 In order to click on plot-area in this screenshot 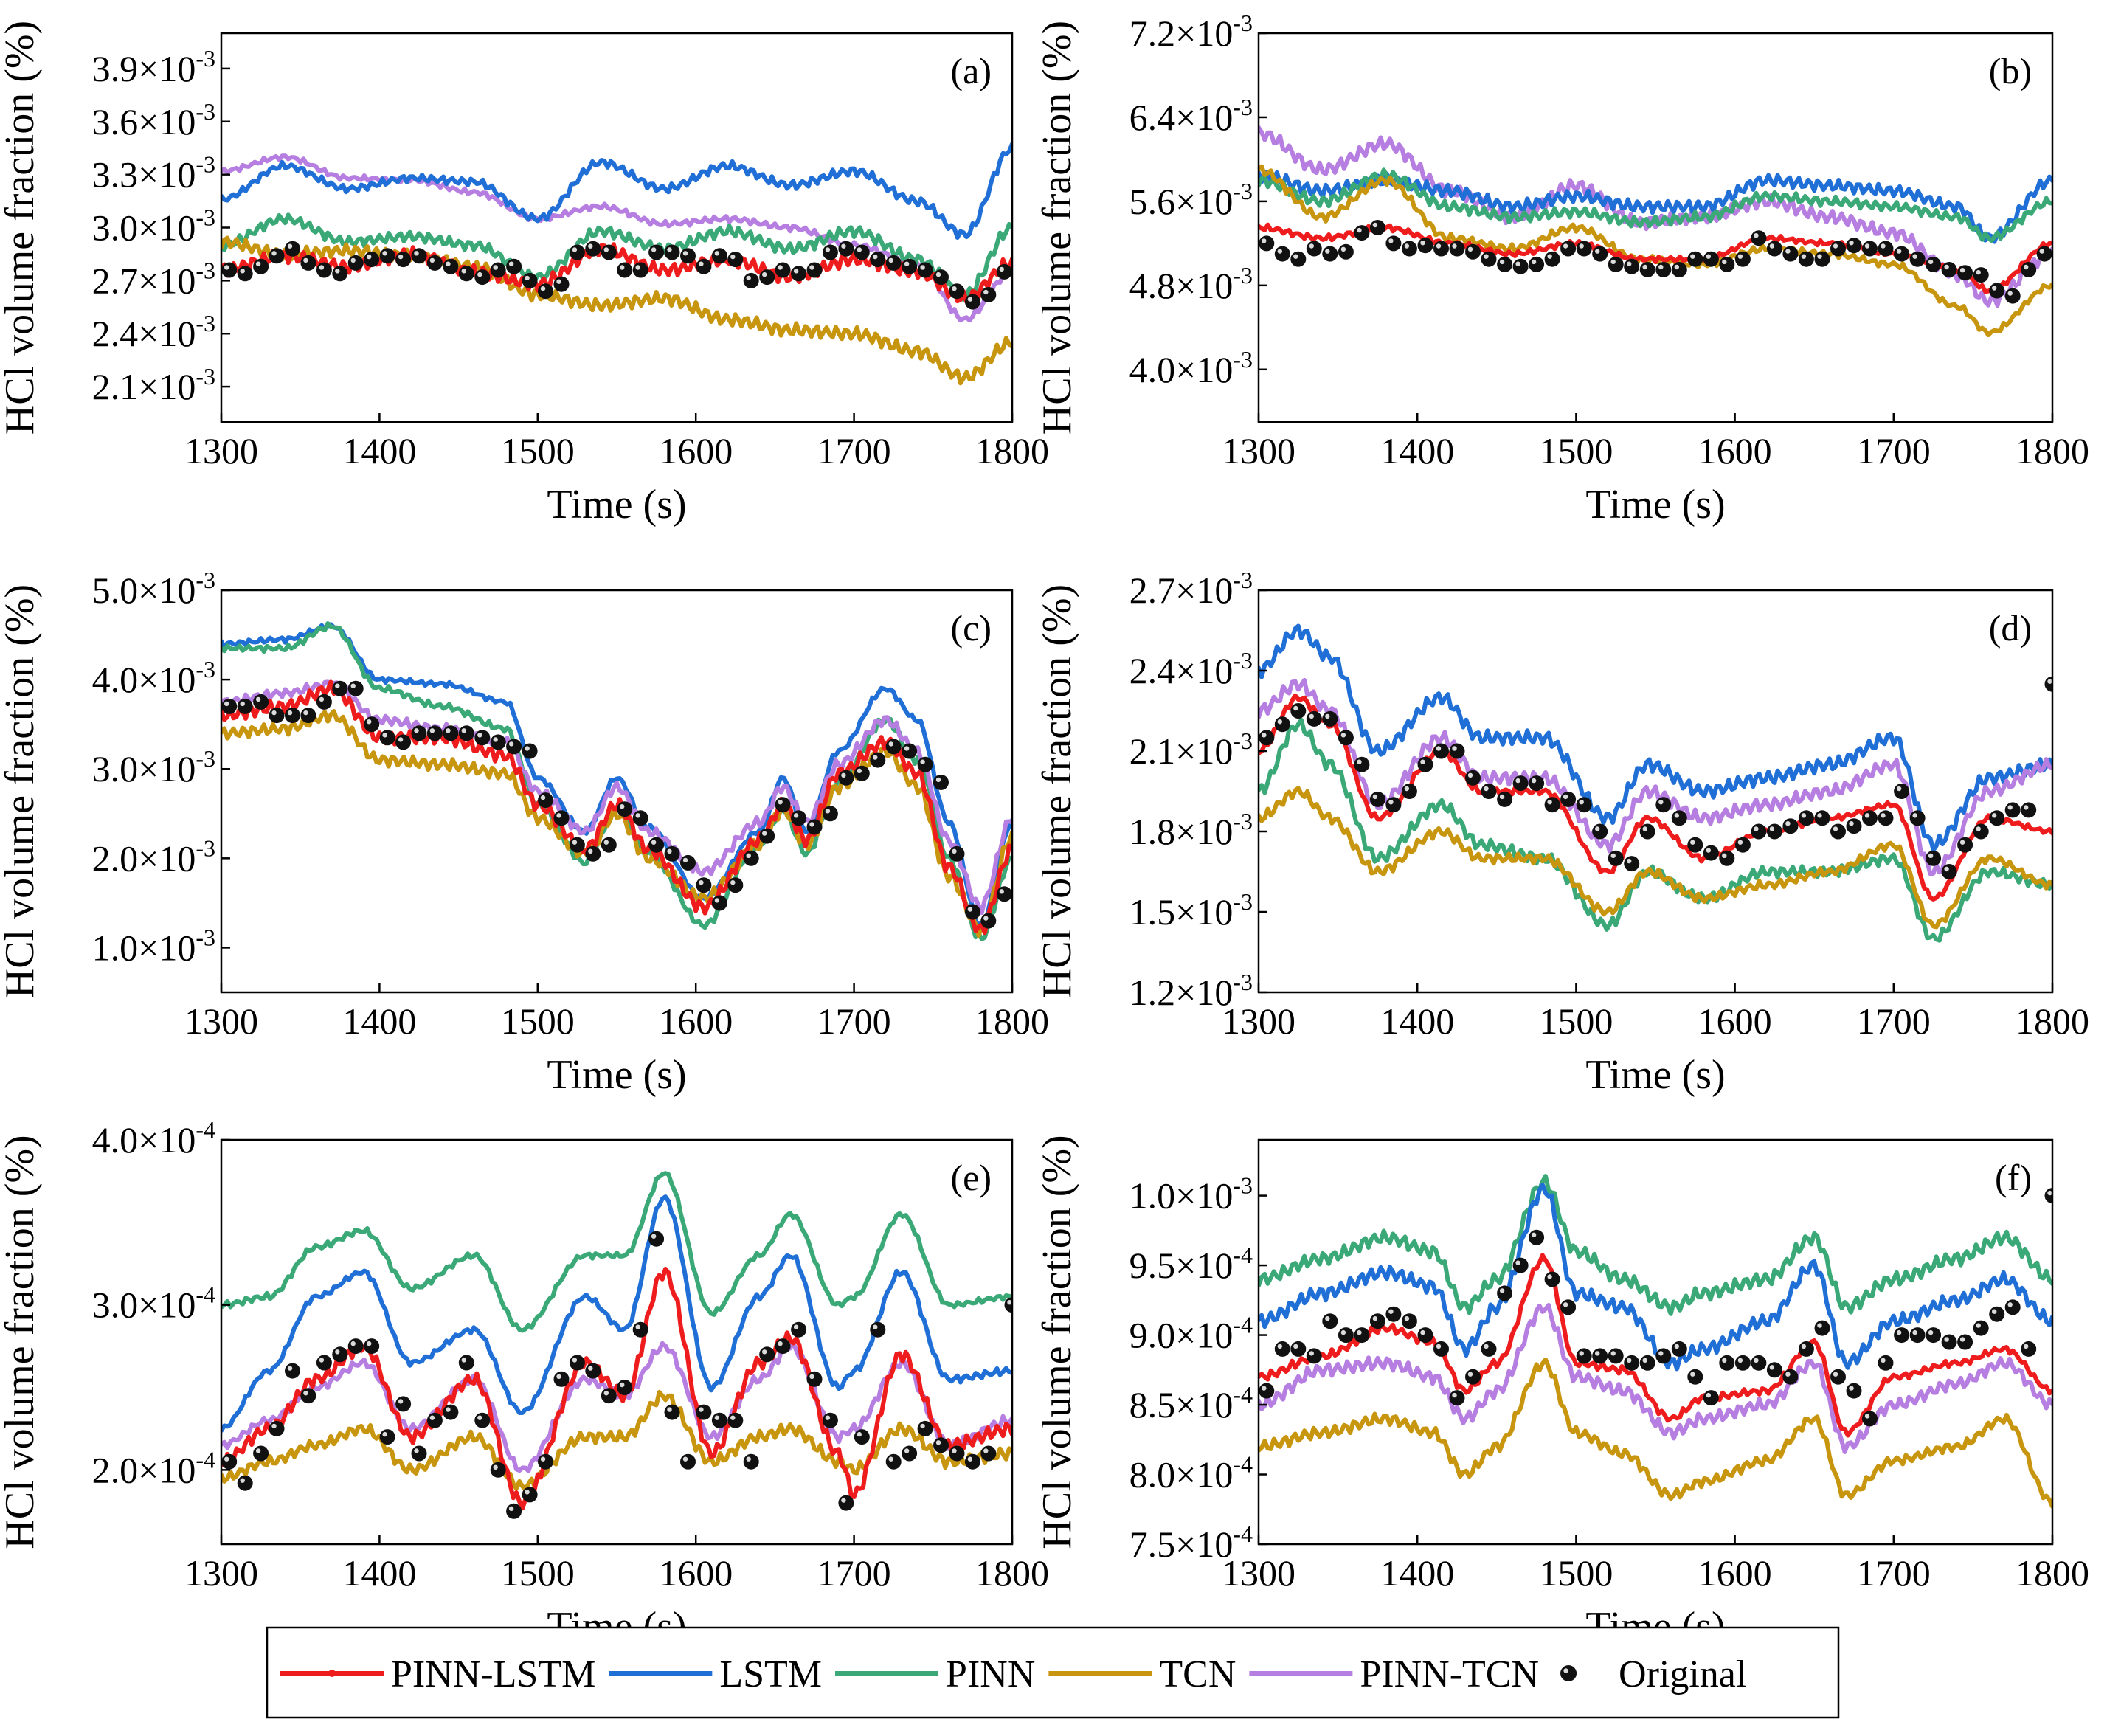, I will do `click(616, 1345)`.